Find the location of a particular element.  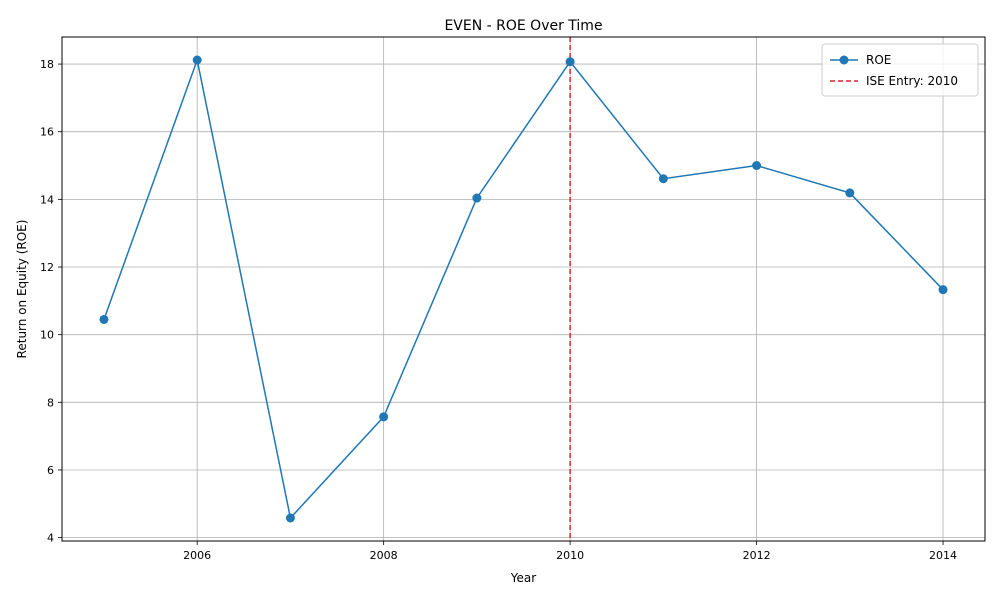

legend-box is located at coordinates (900, 70).